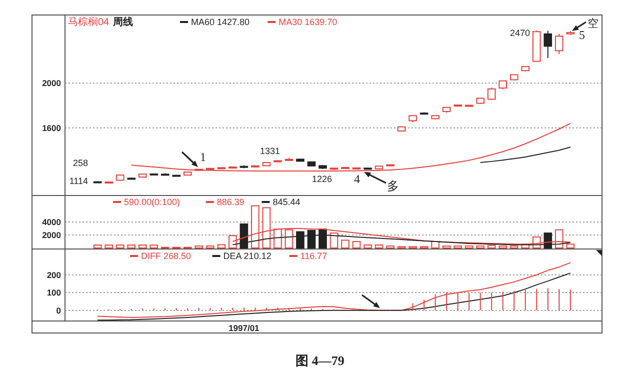 The image size is (644, 384). What do you see at coordinates (393, 186) in the screenshot?
I see `annotation: 多` at bounding box center [393, 186].